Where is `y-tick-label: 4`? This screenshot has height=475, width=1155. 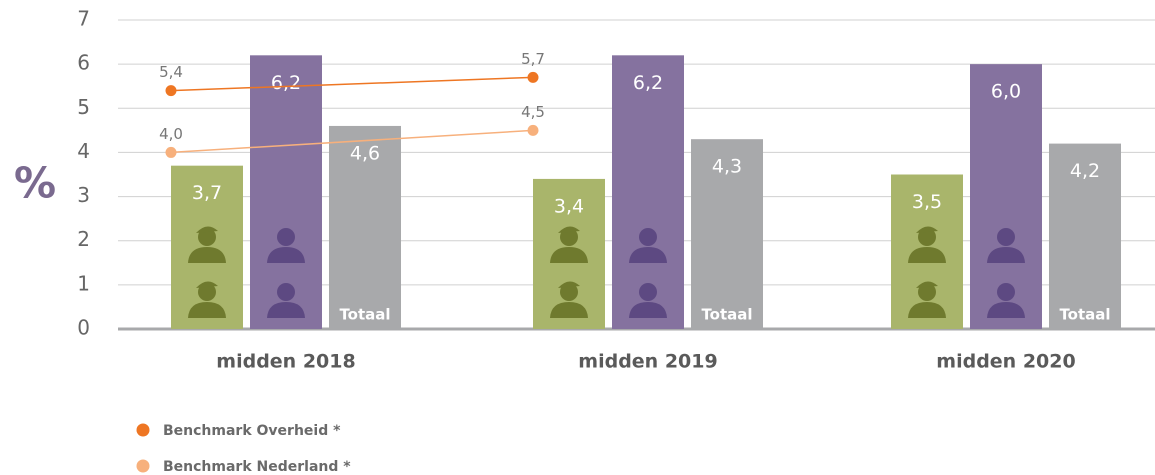 y-tick-label: 4 is located at coordinates (83, 151).